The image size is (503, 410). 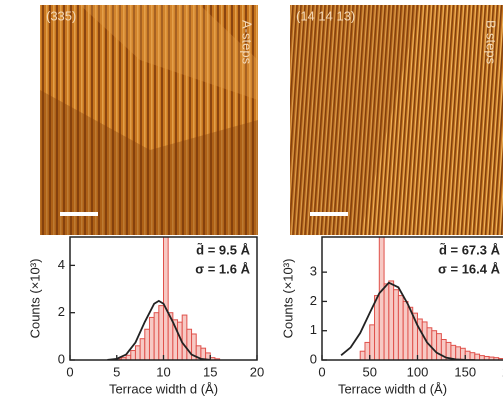 I want to click on annotation: d̃ = 9.5 Å, so click(x=223, y=249).